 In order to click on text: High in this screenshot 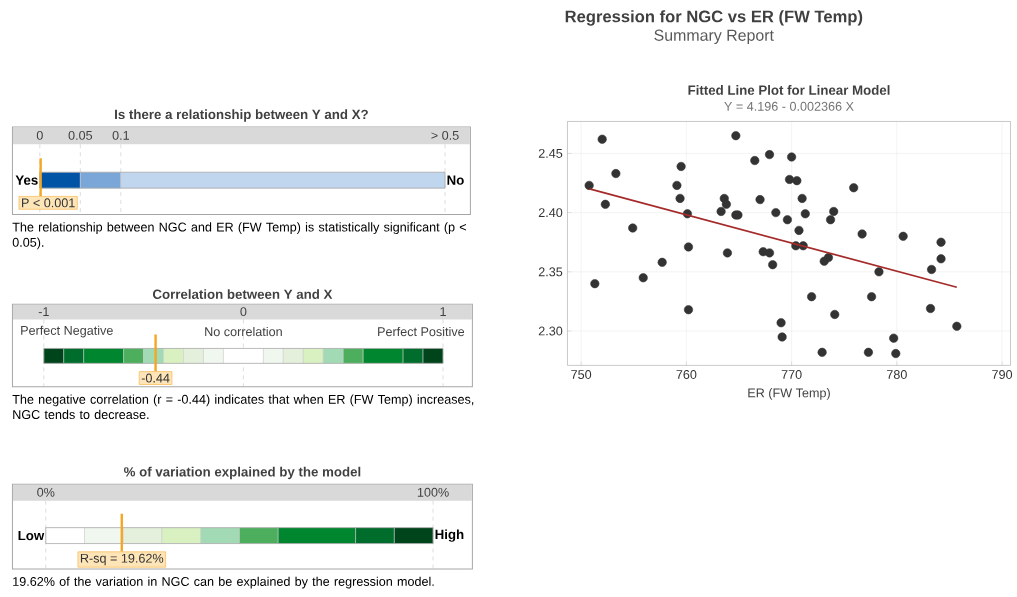, I will do `click(449, 535)`.